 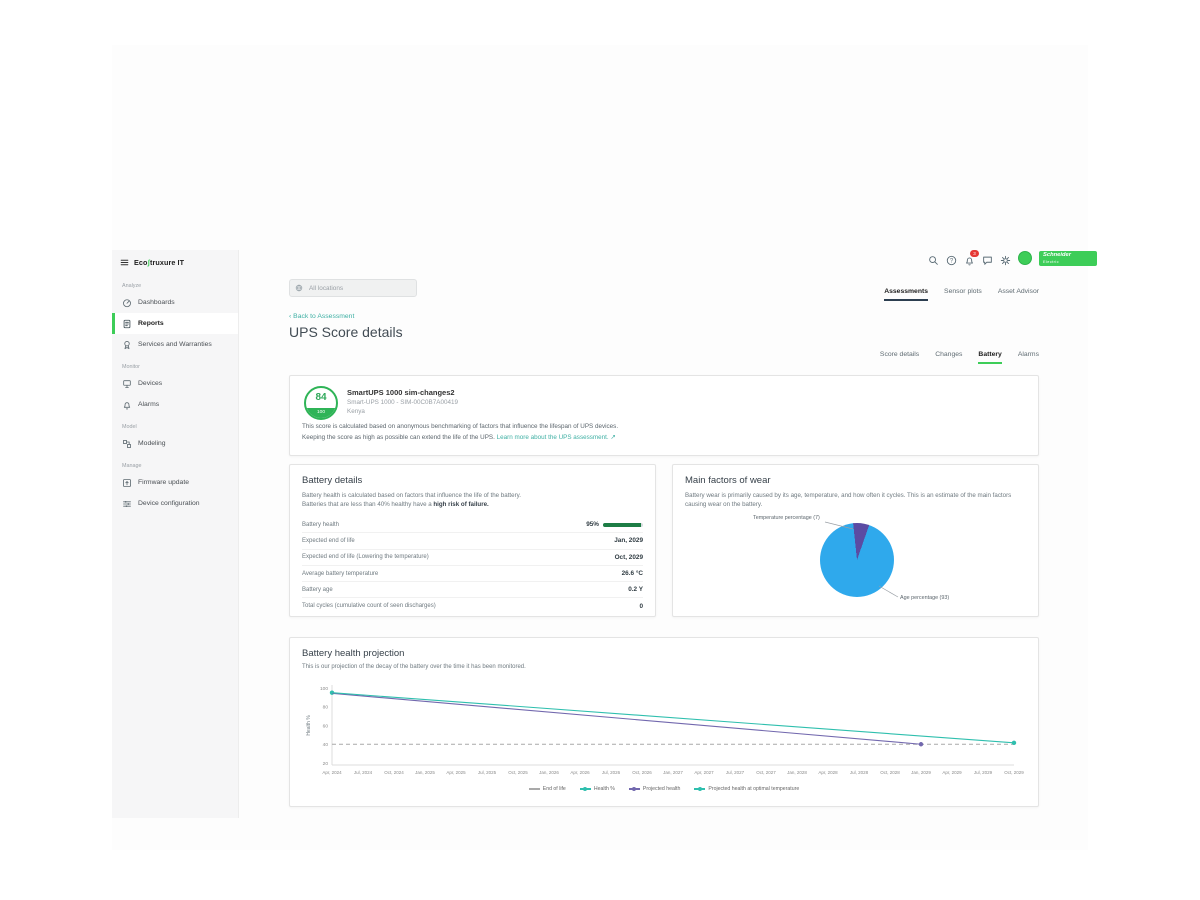 What do you see at coordinates (641, 606) in the screenshot?
I see `row-value: 0` at bounding box center [641, 606].